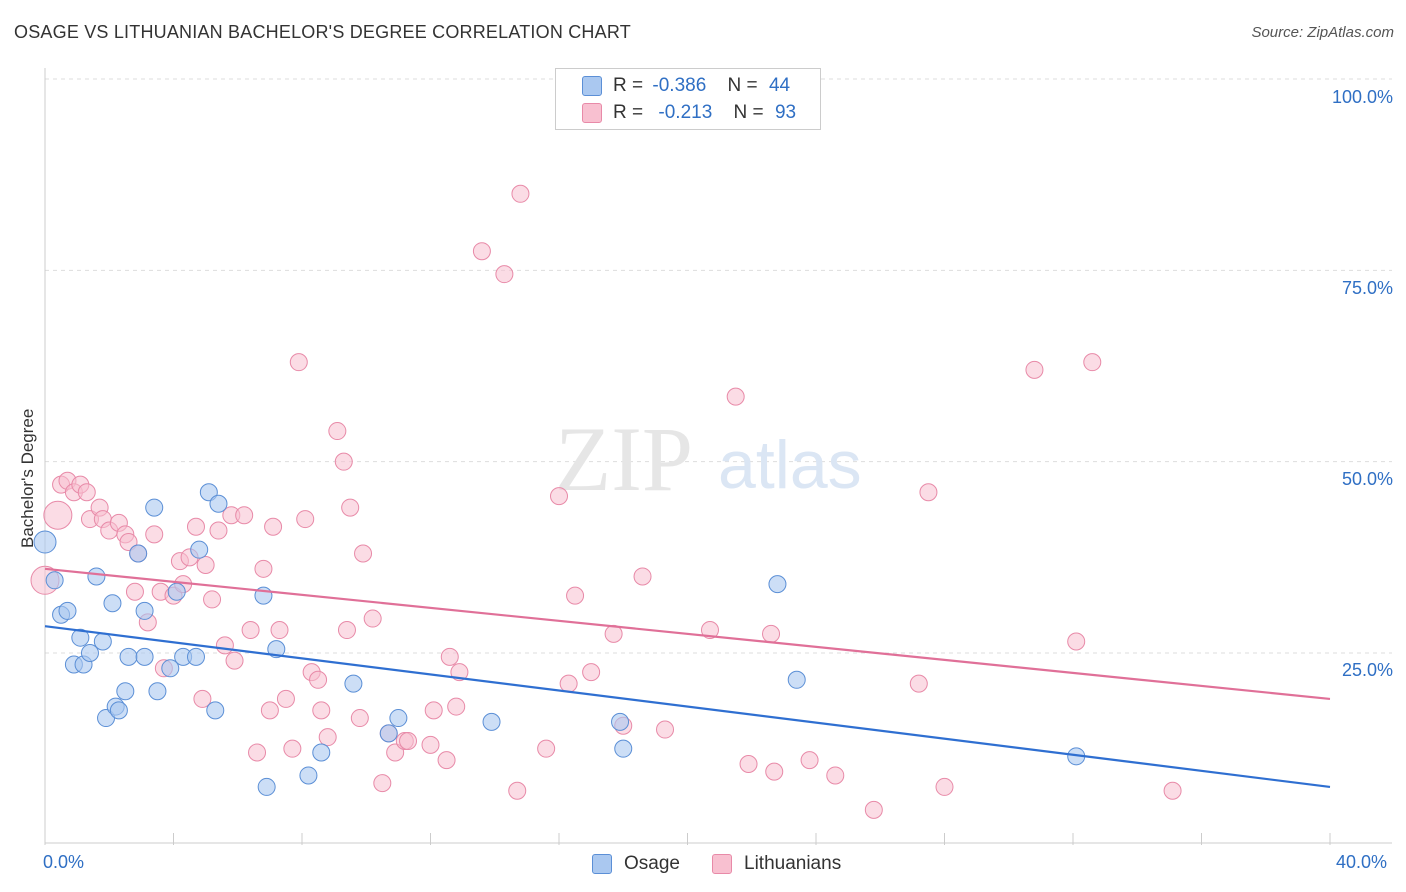 The height and width of the screenshot is (892, 1406). What do you see at coordinates (742, 85) in the screenshot?
I see `osage-n-label: N =` at bounding box center [742, 85].